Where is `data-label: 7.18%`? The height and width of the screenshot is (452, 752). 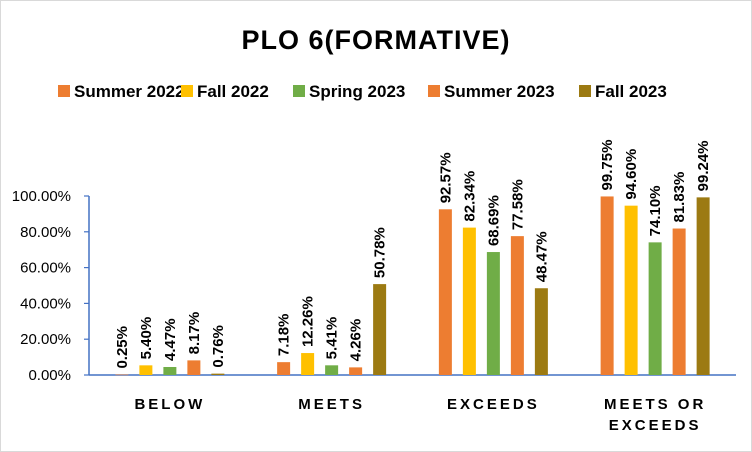 data-label: 7.18% is located at coordinates (284, 335).